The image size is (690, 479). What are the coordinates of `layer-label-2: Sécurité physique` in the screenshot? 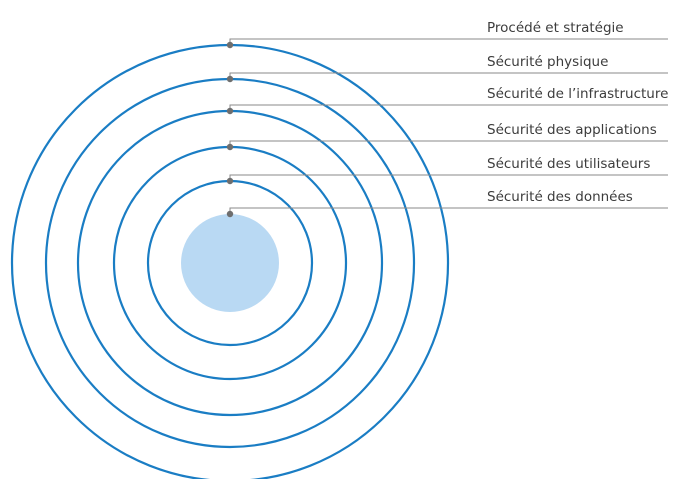 It's located at (547, 62).